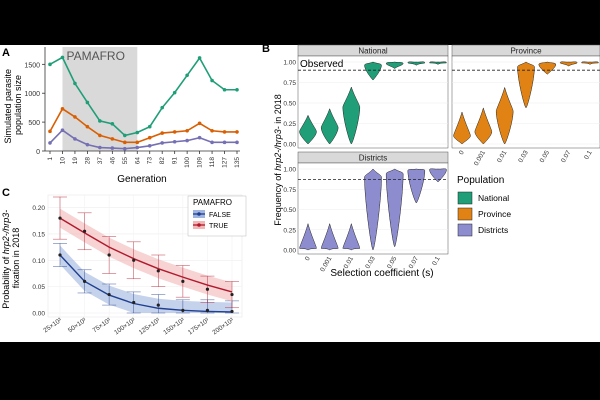  I want to click on panel-a-x-tick-label: 82, so click(162, 161).